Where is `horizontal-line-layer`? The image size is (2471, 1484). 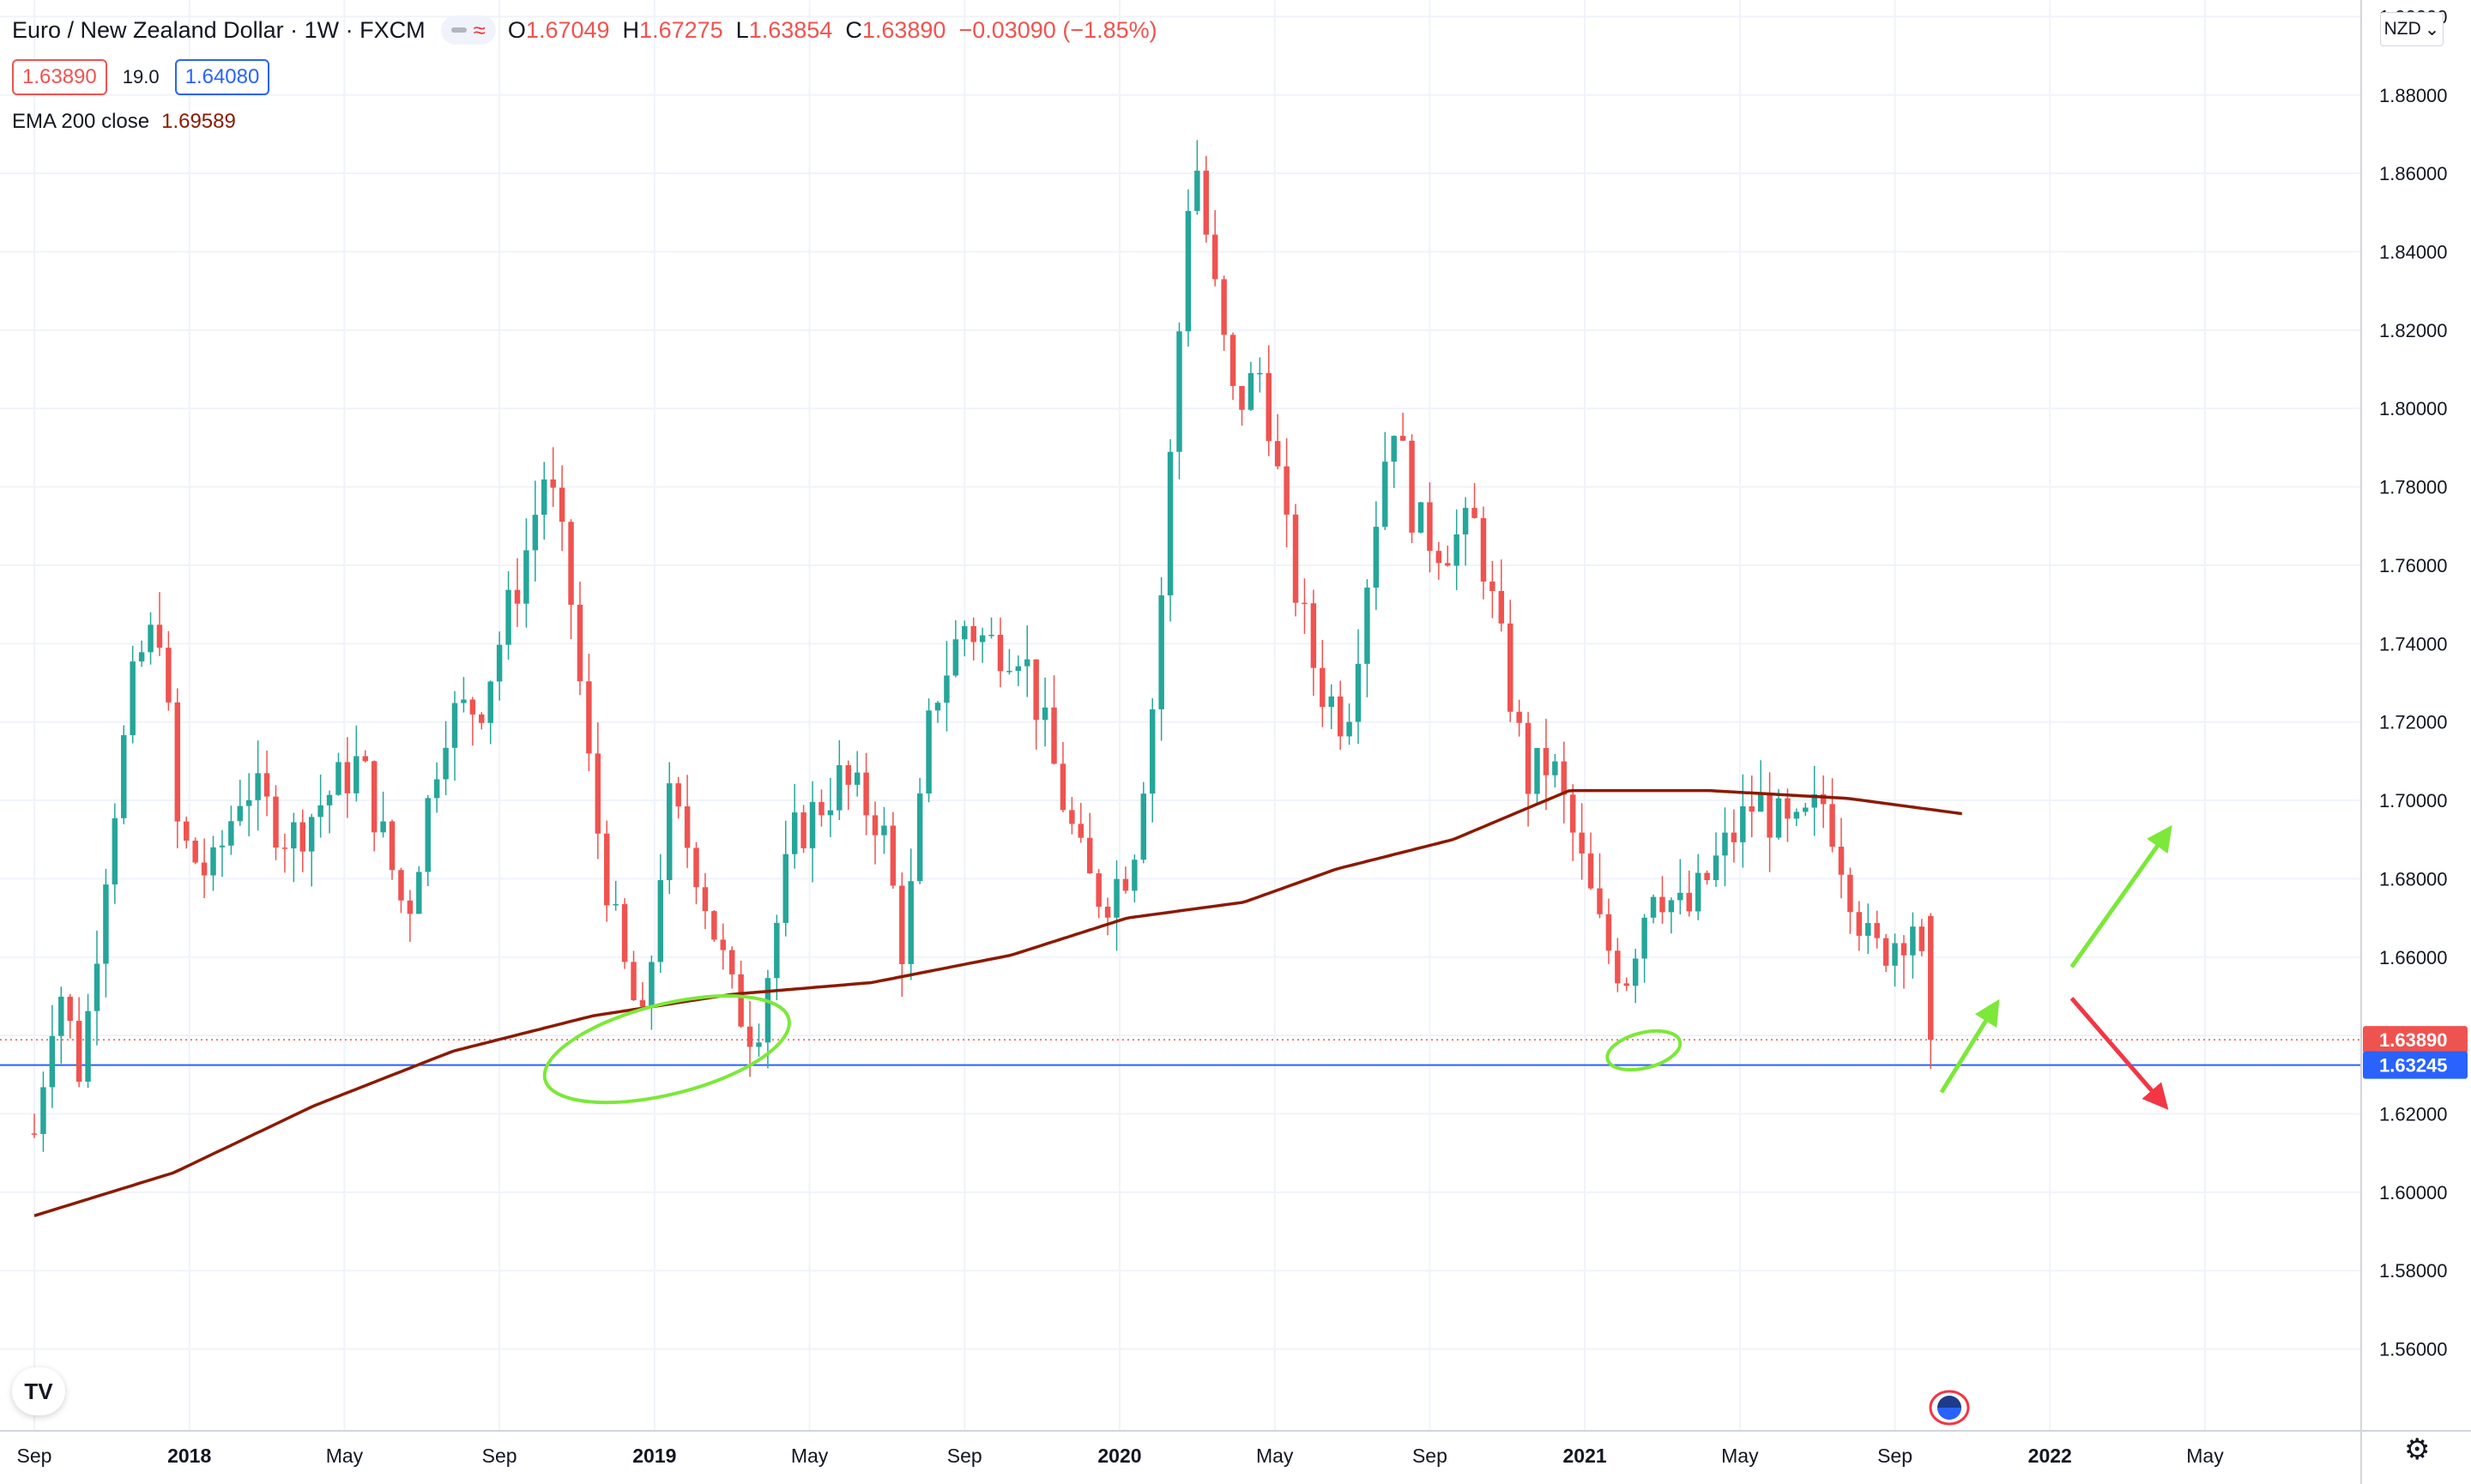 horizontal-line-layer is located at coordinates (1180, 1052).